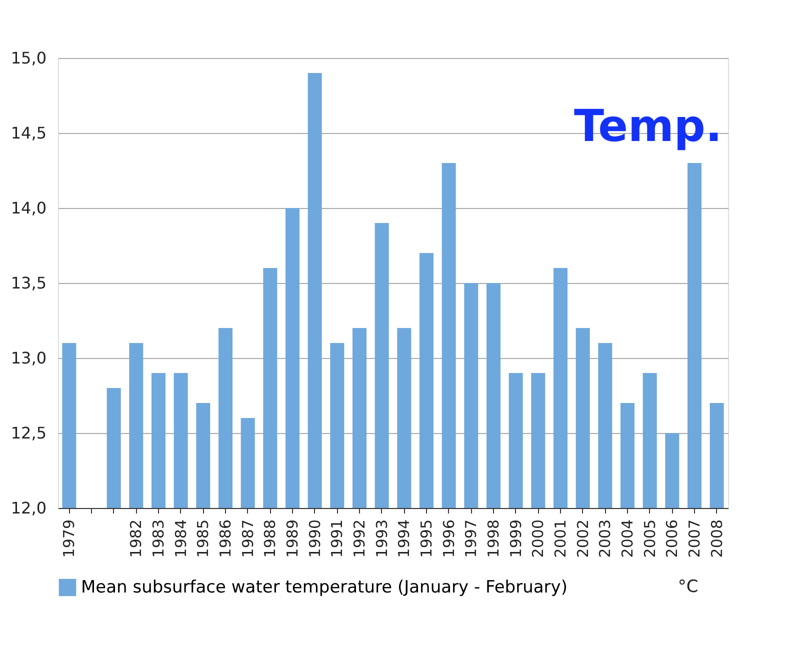 The width and height of the screenshot is (787, 672). What do you see at coordinates (471, 539) in the screenshot?
I see `x-tick-label: 1997` at bounding box center [471, 539].